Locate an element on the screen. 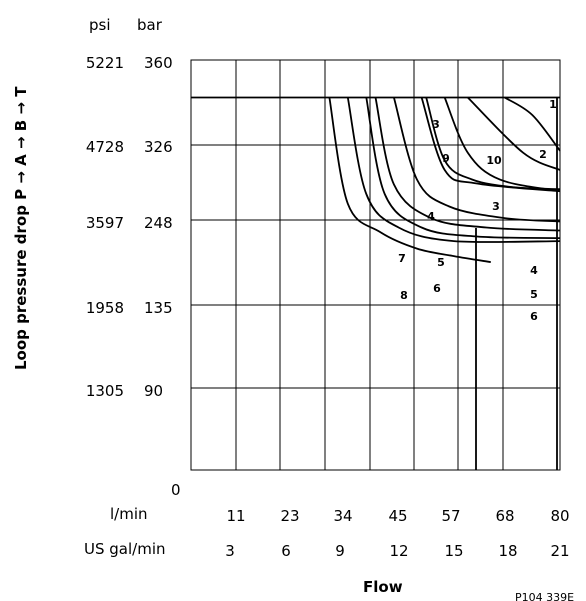 The width and height of the screenshot is (586, 601). y-axis-title: Loop pressure drop P → A → B → T is located at coordinates (21, 228).